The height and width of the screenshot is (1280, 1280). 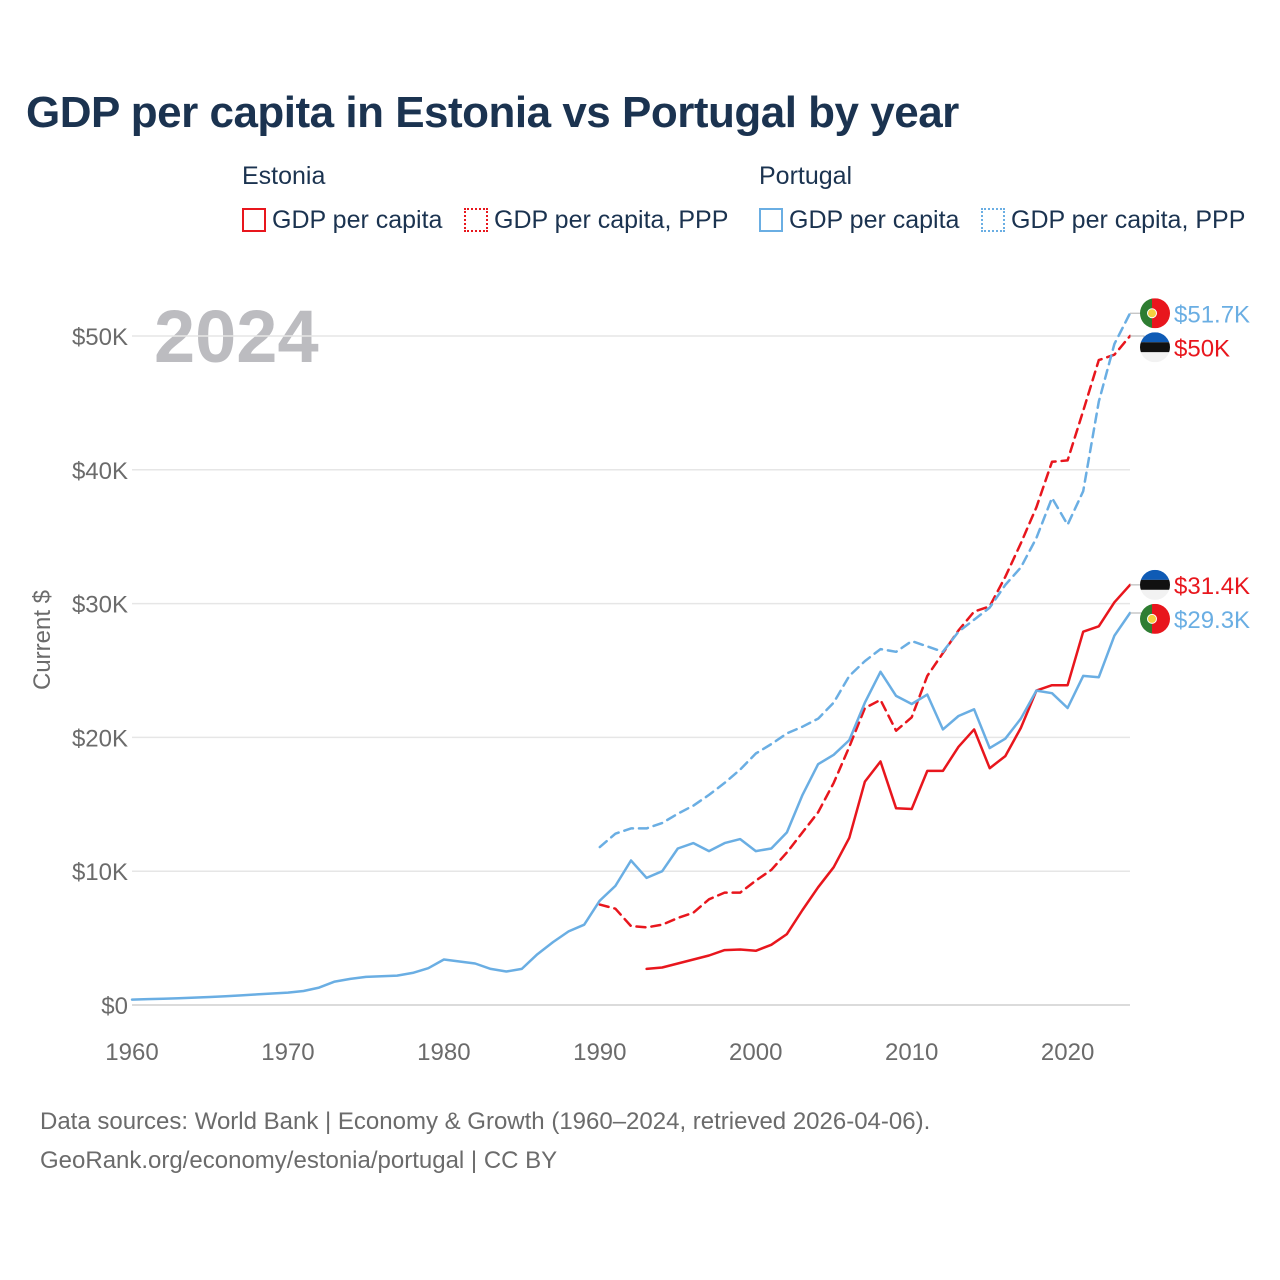 I want to click on legend-swatch-solid-red, so click(x=254, y=220).